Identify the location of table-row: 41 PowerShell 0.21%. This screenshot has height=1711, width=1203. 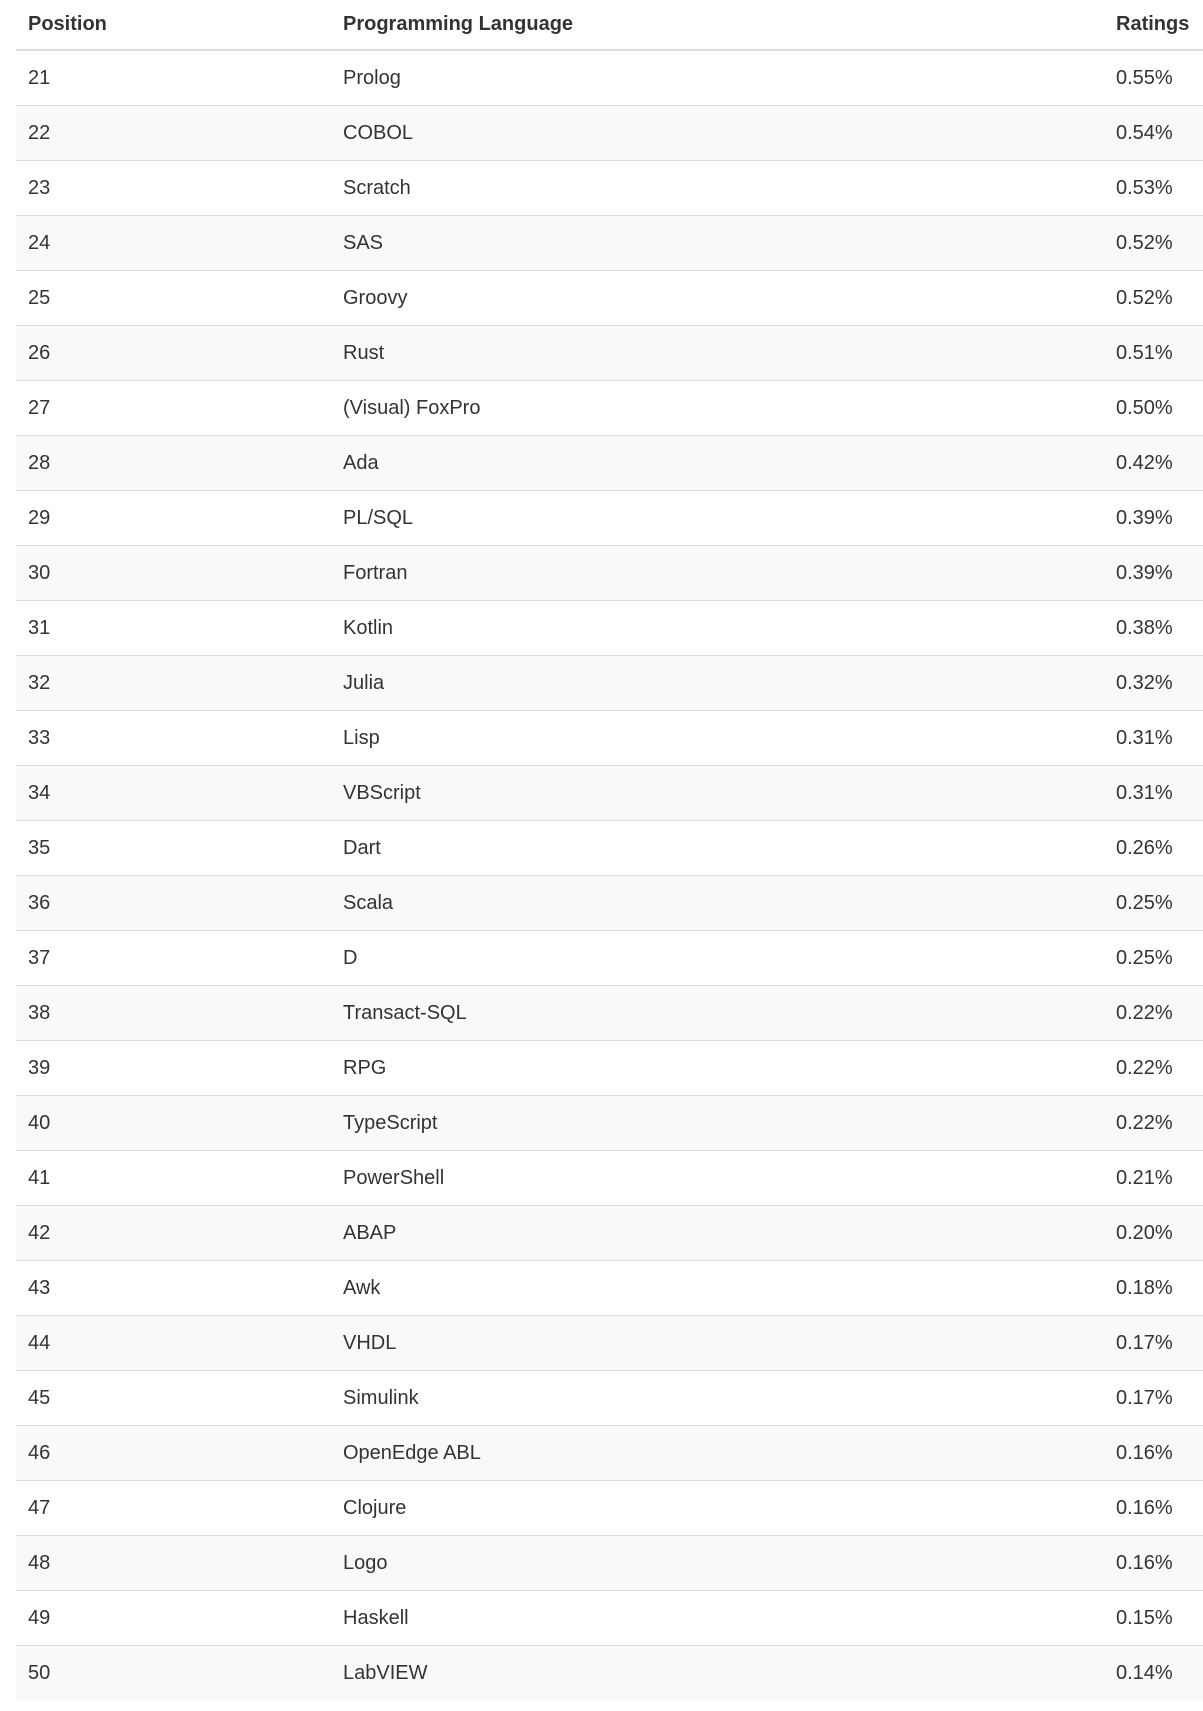
(609, 1178).